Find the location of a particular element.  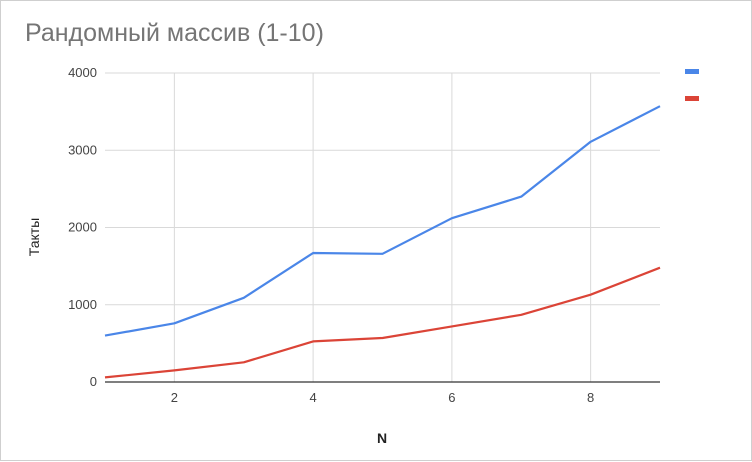

chart-title: Рандомный массив (1-10) is located at coordinates (174, 33).